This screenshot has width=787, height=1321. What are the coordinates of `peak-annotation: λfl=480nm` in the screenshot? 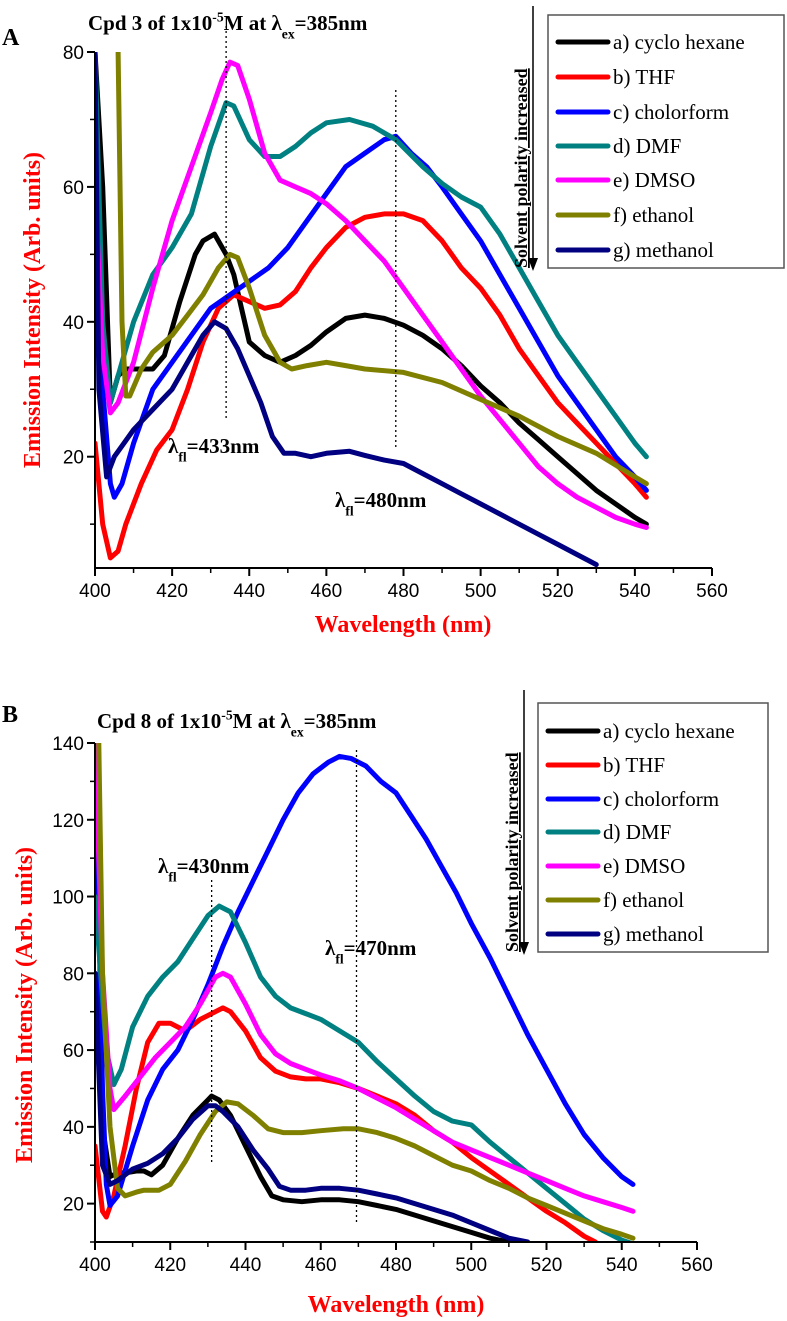 It's located at (381, 503).